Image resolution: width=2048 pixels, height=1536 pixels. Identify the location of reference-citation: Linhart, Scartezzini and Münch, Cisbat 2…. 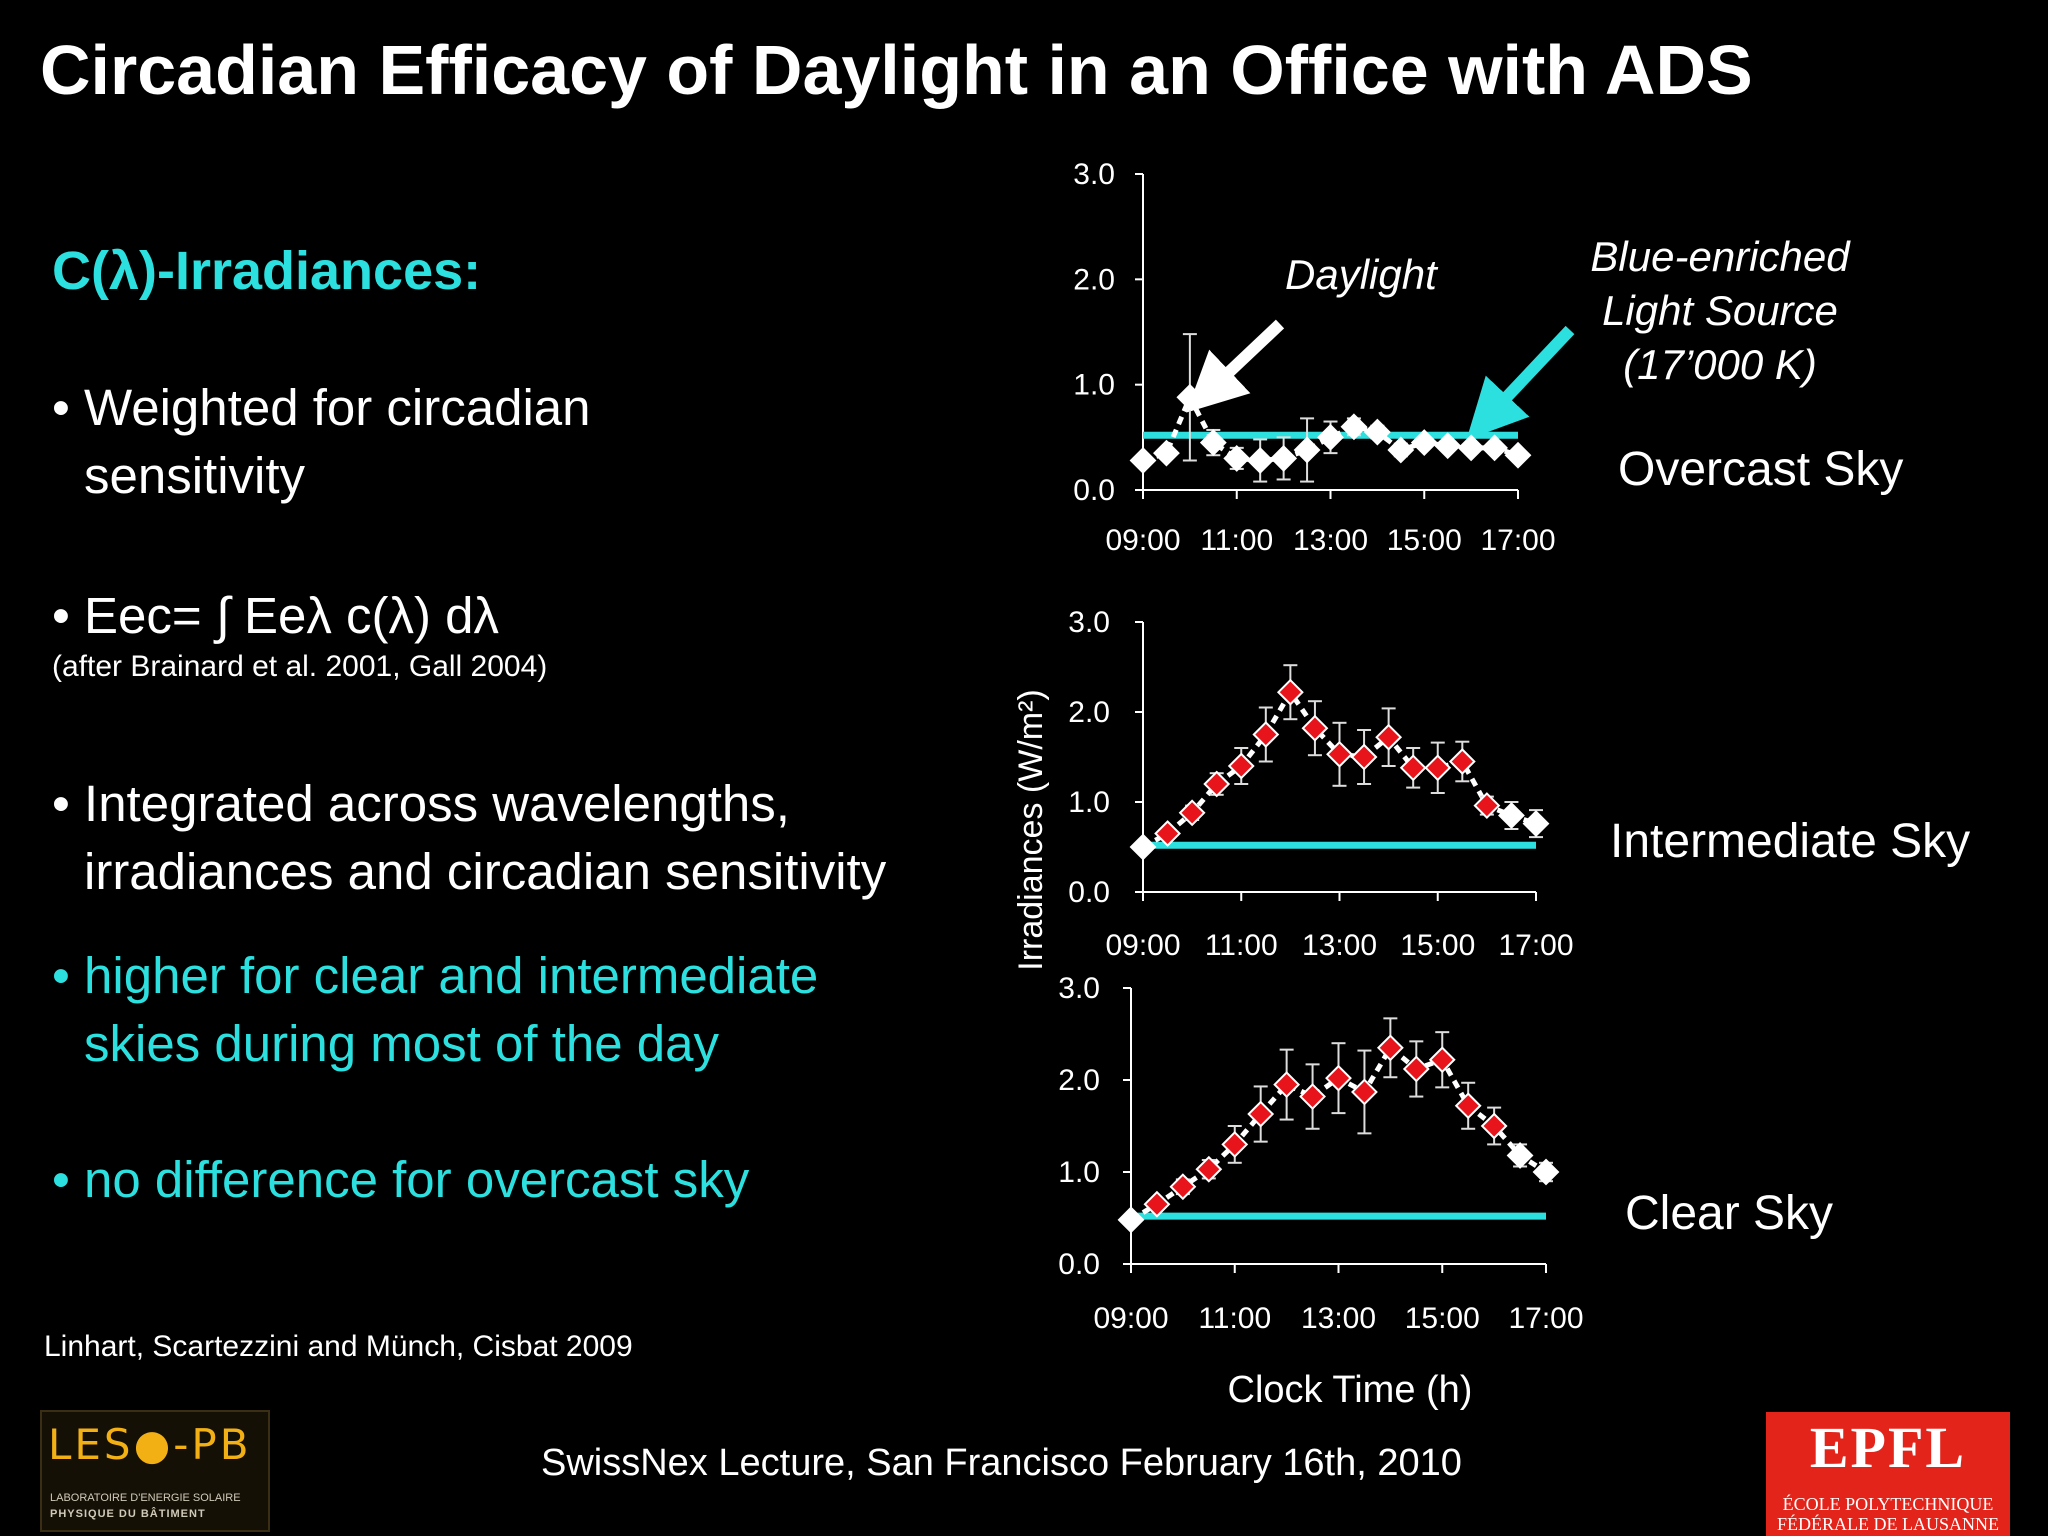
(338, 1346).